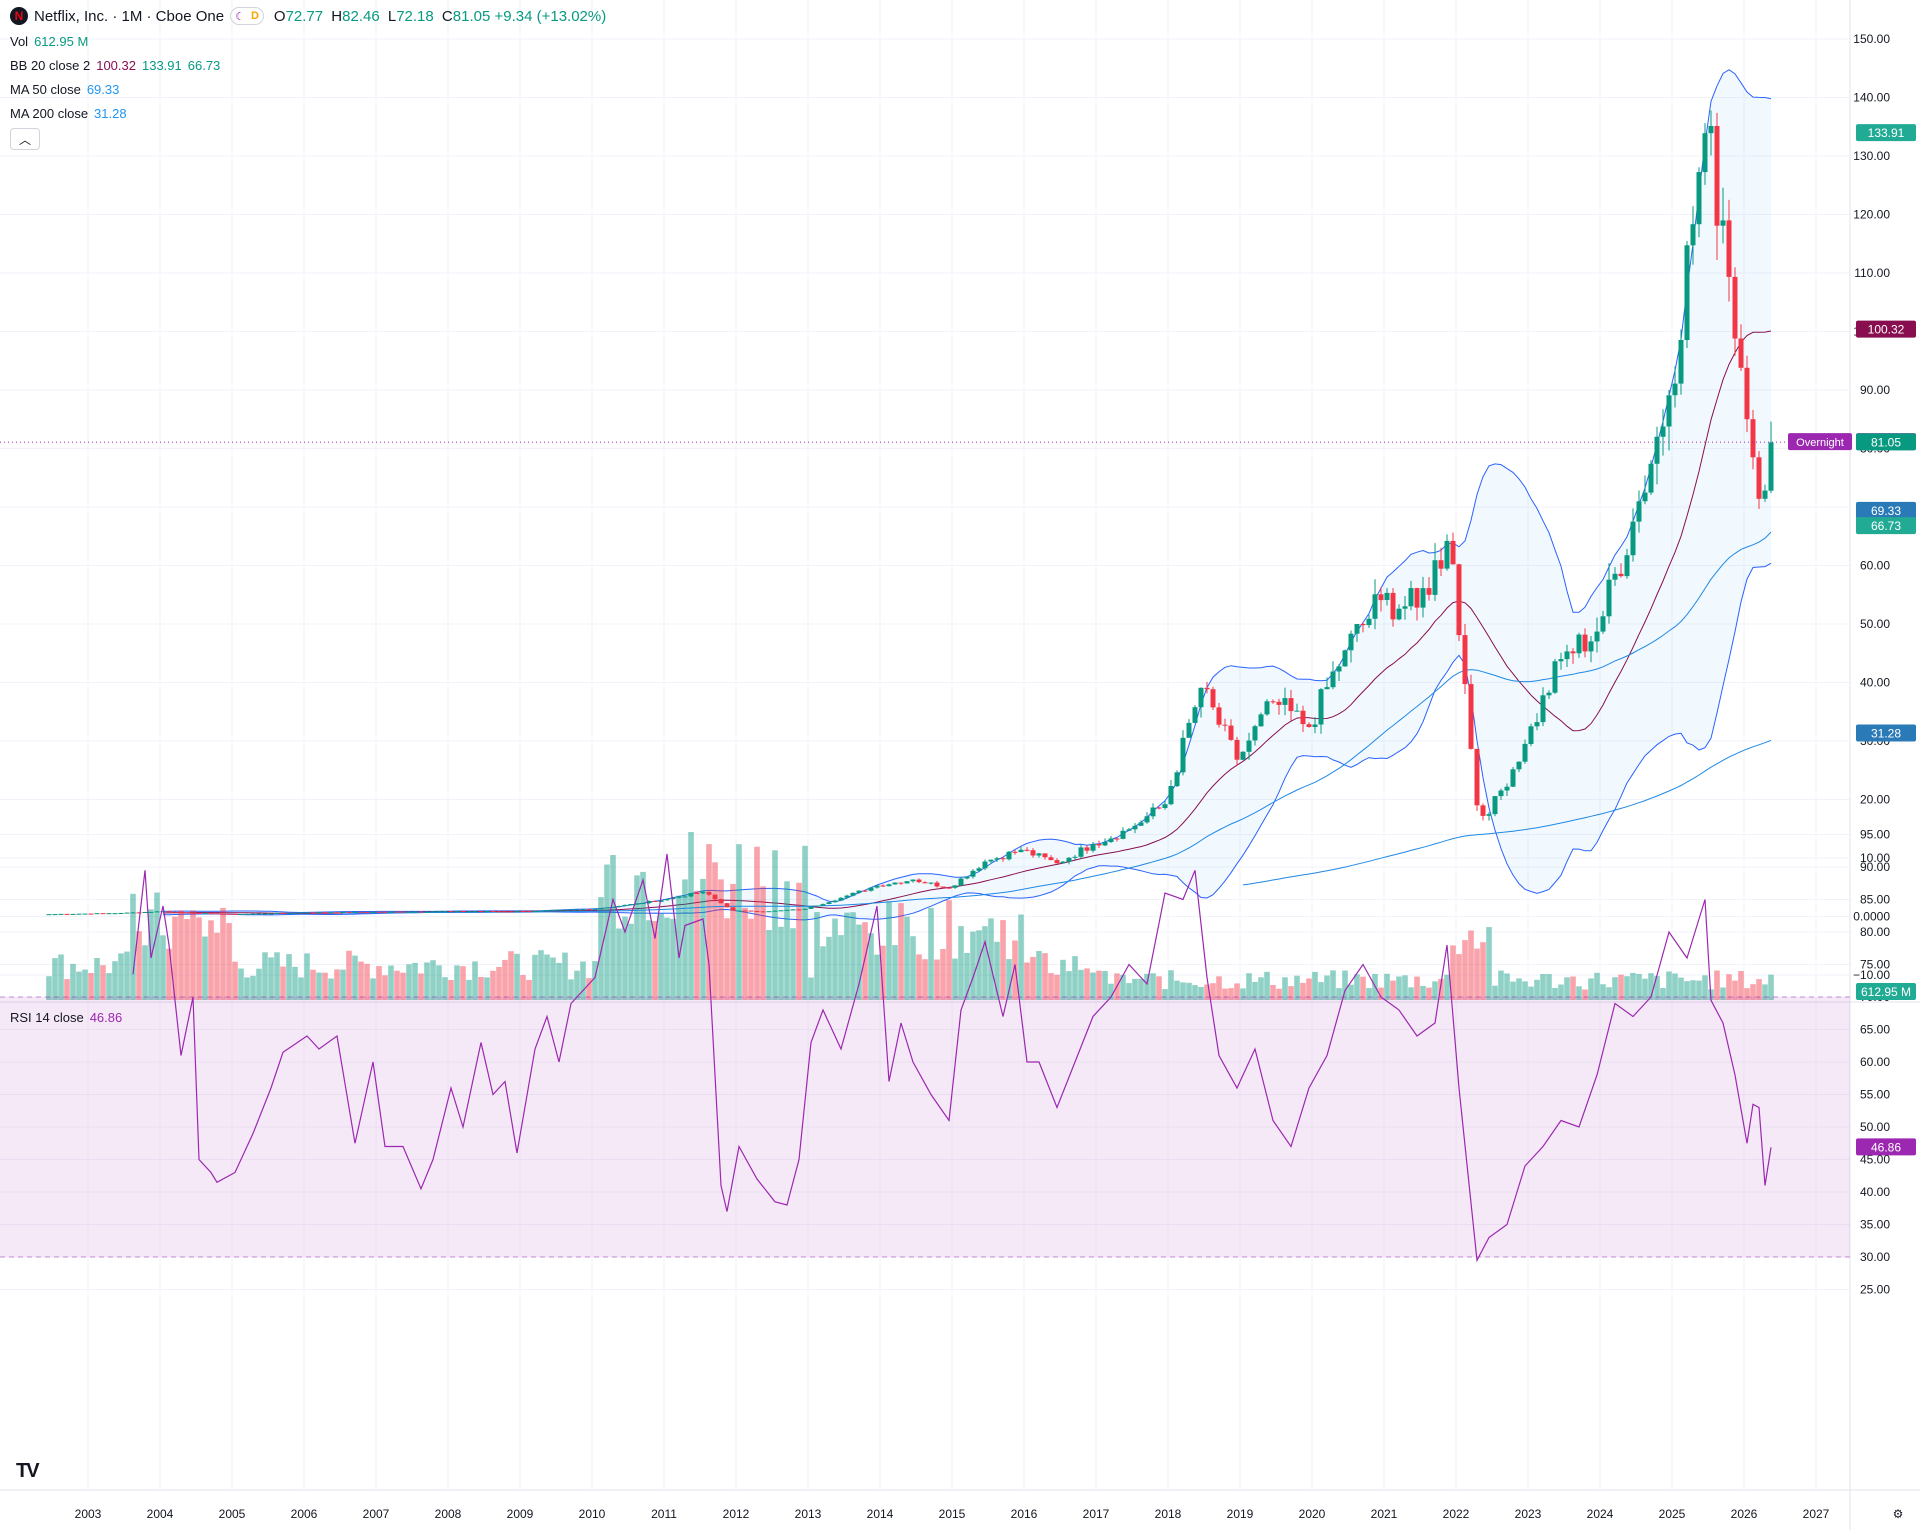 The image size is (1920, 1530). I want to click on close-value: 81.05, so click(471, 16).